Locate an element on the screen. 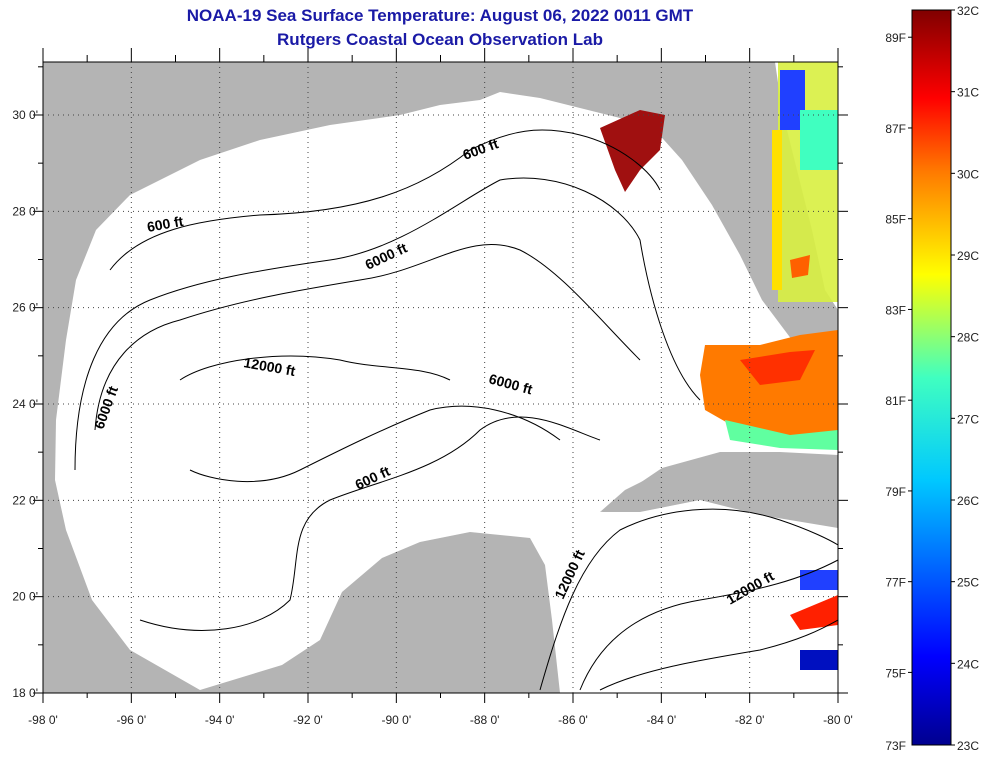 Image resolution: width=992 pixels, height=761 pixels. lat-label: 26 0' is located at coordinates (25, 308).